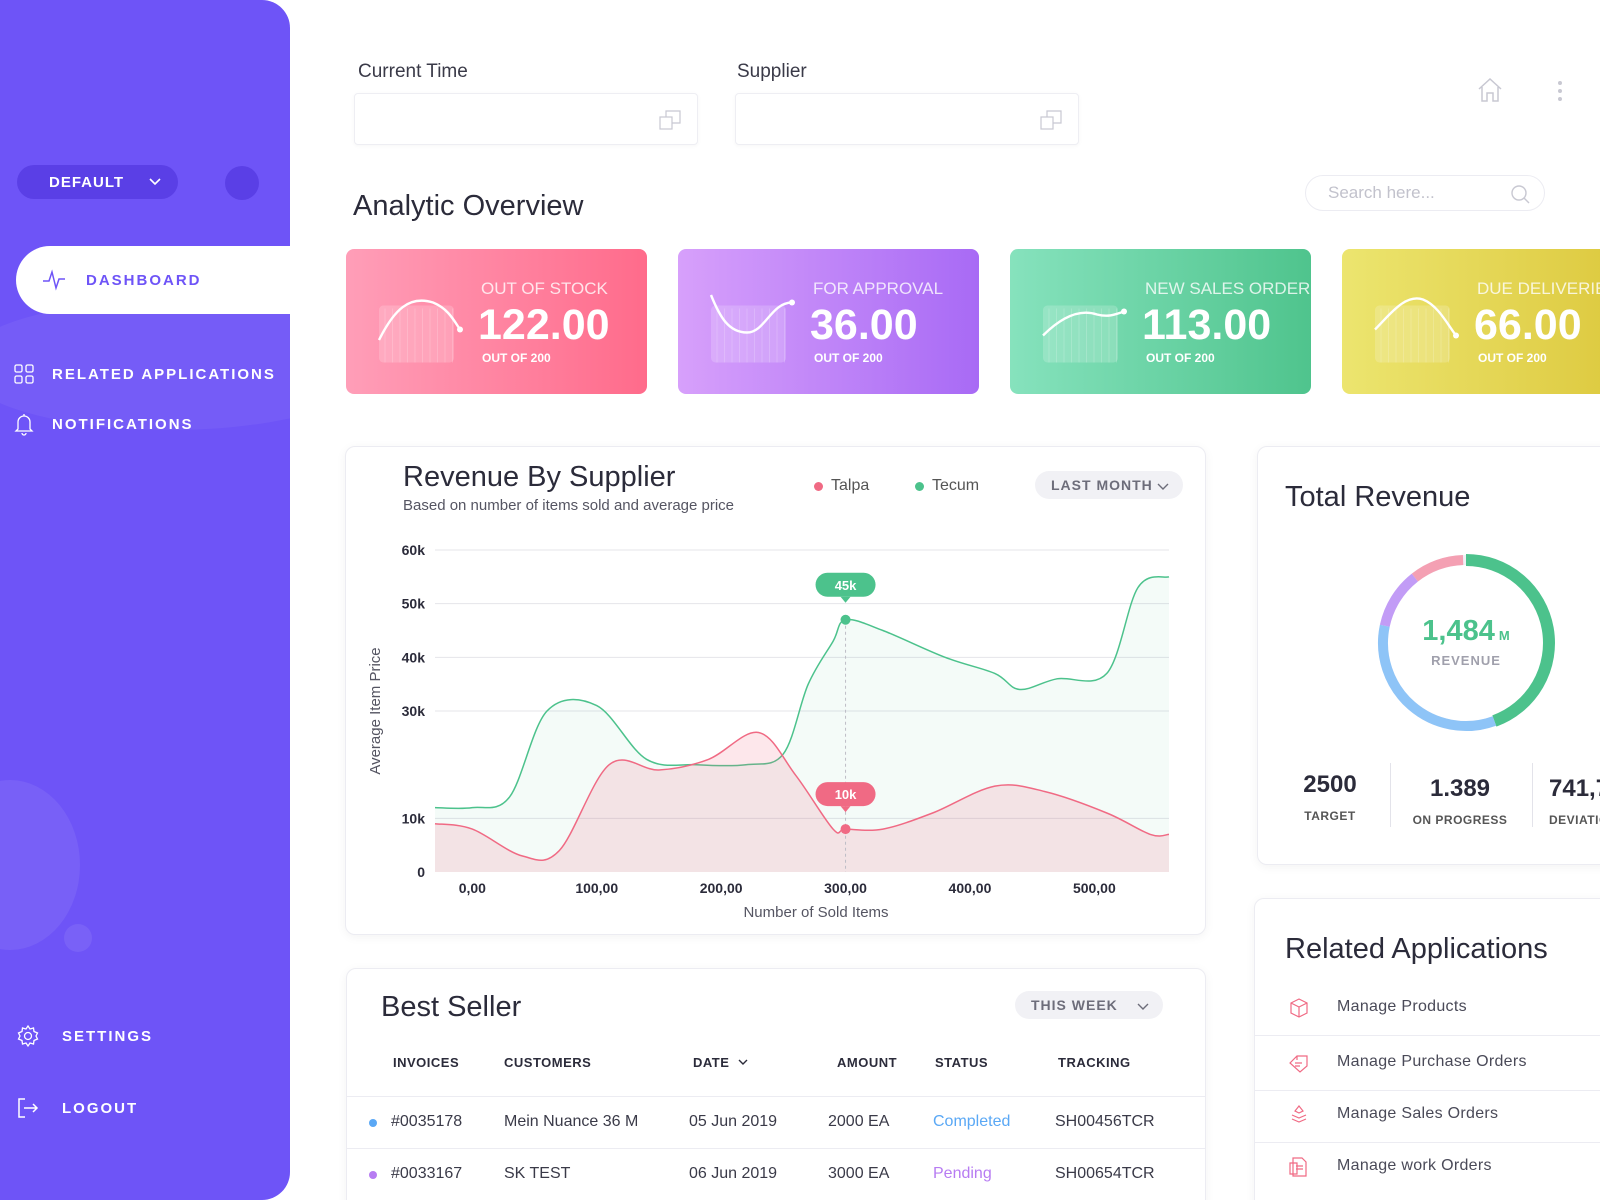  What do you see at coordinates (1378, 497) in the screenshot?
I see `total-revenue-title: Total Revenue` at bounding box center [1378, 497].